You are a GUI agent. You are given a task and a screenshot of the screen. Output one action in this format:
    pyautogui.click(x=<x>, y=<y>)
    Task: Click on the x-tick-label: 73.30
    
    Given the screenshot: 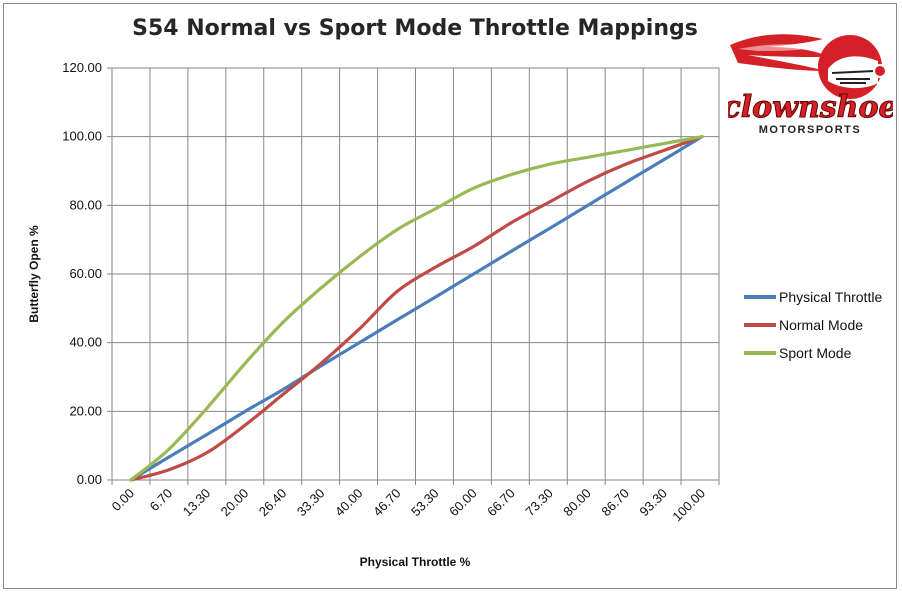 What is the action you would take?
    pyautogui.click(x=539, y=503)
    